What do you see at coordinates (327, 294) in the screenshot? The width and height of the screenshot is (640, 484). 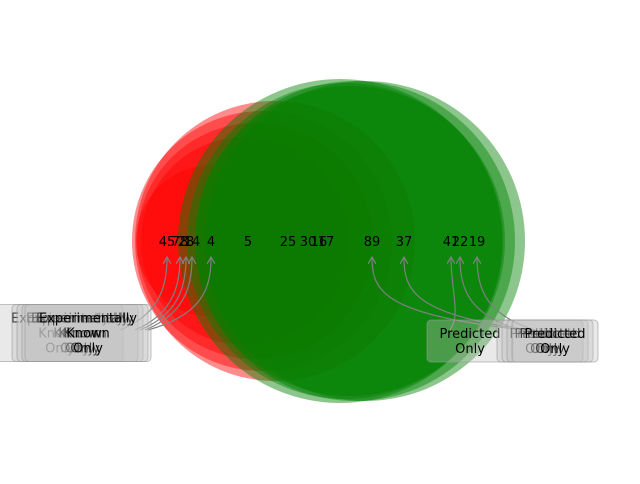 I see `callout-arrows` at bounding box center [327, 294].